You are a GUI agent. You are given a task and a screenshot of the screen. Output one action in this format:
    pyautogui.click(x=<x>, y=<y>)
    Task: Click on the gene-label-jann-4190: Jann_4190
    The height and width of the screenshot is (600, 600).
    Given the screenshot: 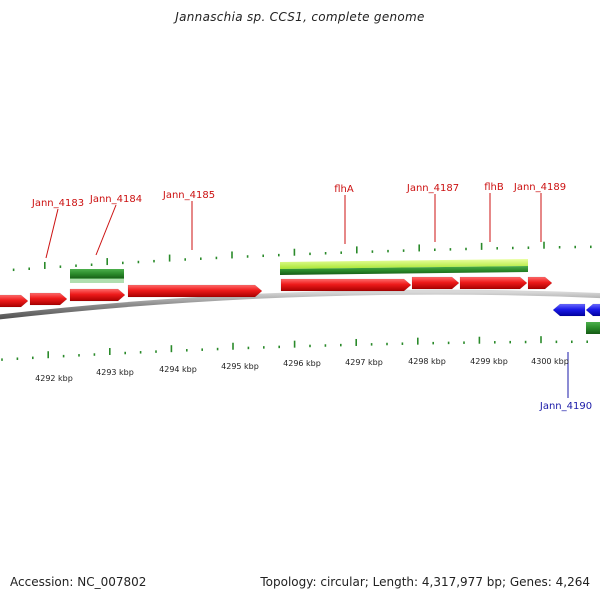 What is the action you would take?
    pyautogui.click(x=565, y=406)
    